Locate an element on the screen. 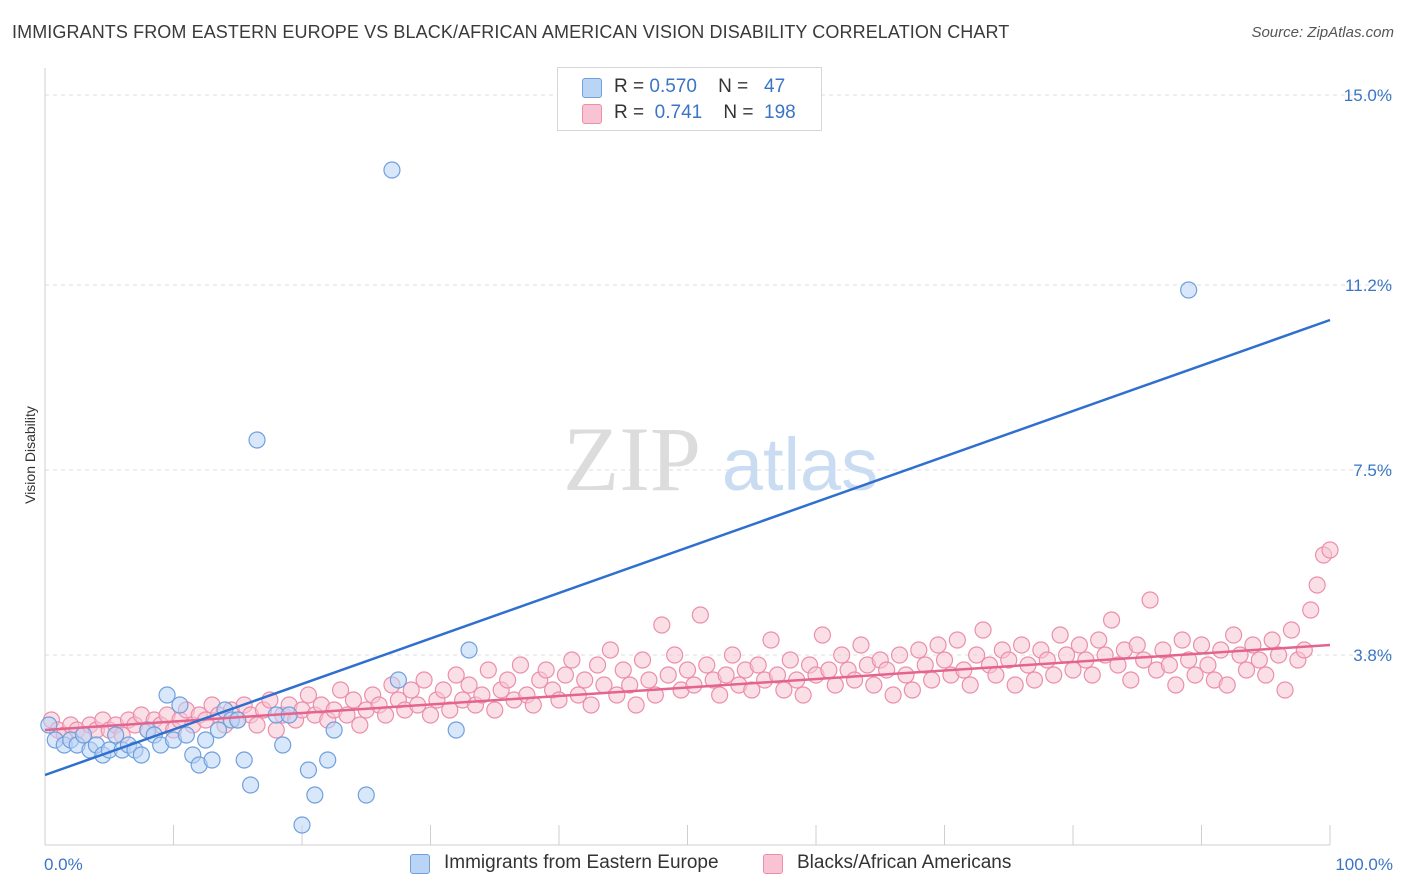 This screenshot has height=892, width=1406. legend-r-value: 0.741 is located at coordinates (678, 112).